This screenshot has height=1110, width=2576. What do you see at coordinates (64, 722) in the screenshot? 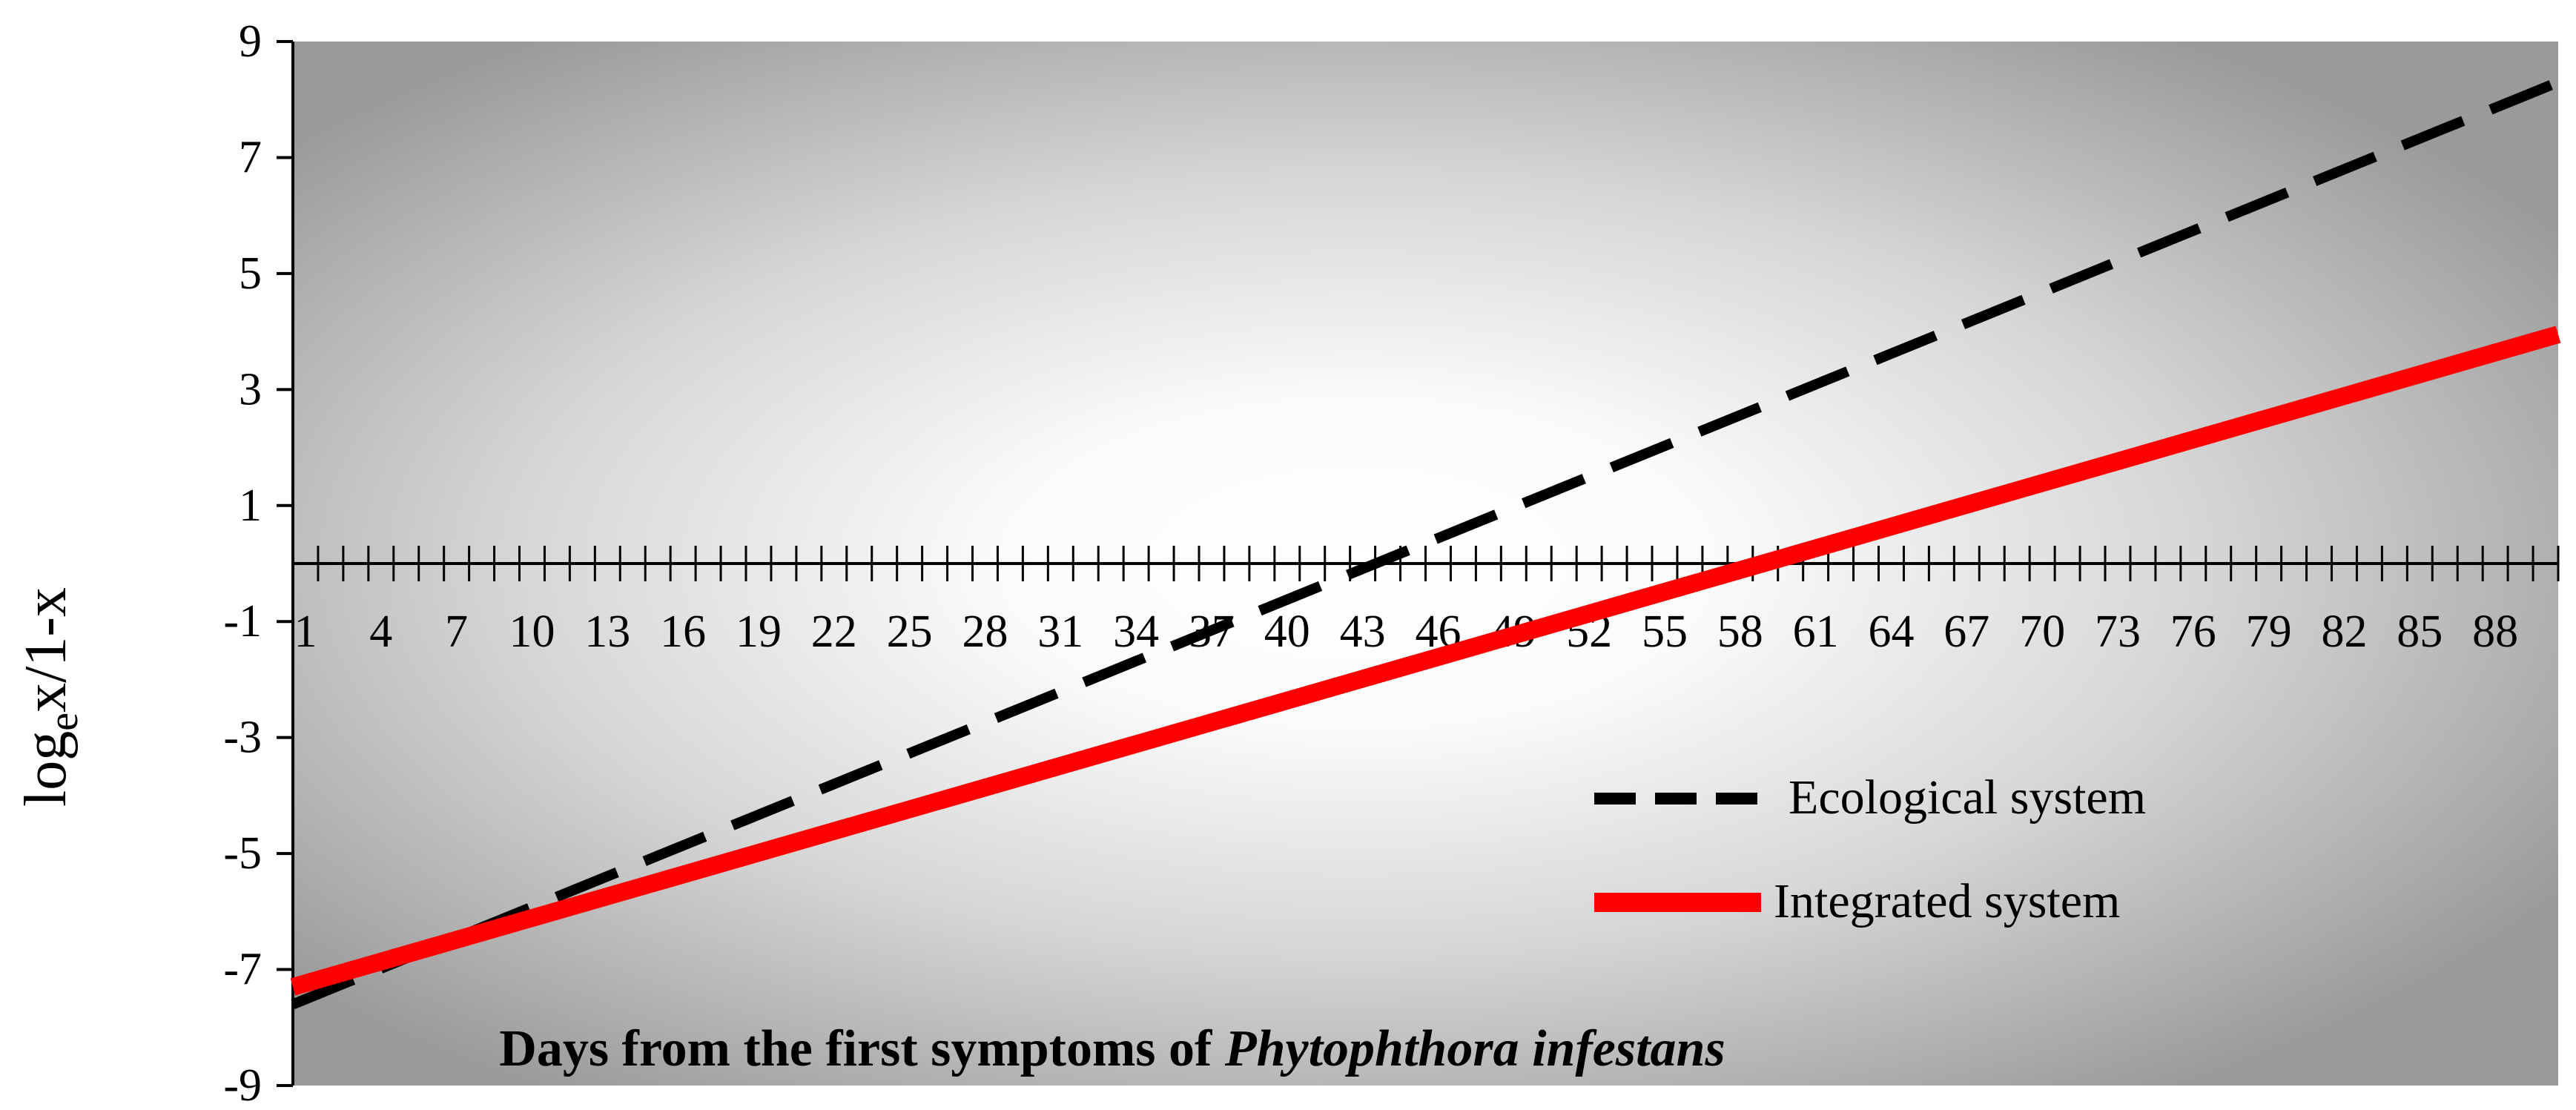
I see `y-axis-title-subscript: e` at bounding box center [64, 722].